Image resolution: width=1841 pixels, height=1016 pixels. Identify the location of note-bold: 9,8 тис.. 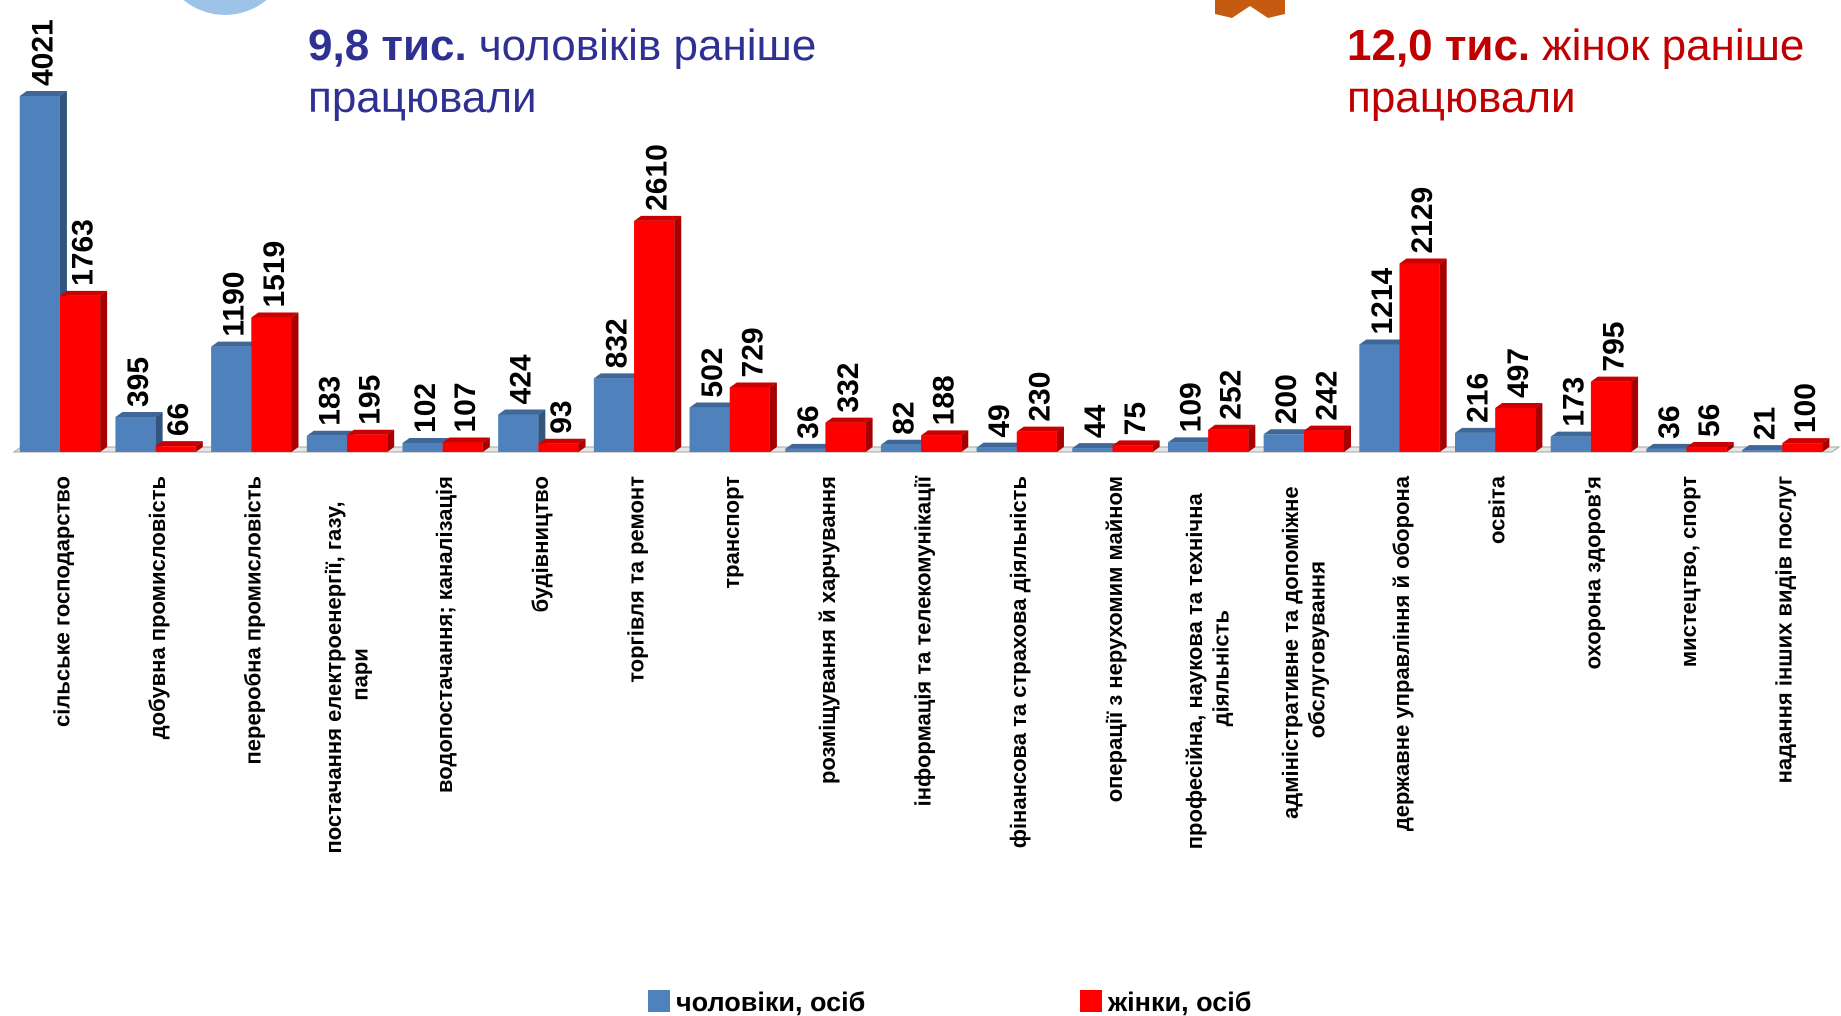
(387, 45).